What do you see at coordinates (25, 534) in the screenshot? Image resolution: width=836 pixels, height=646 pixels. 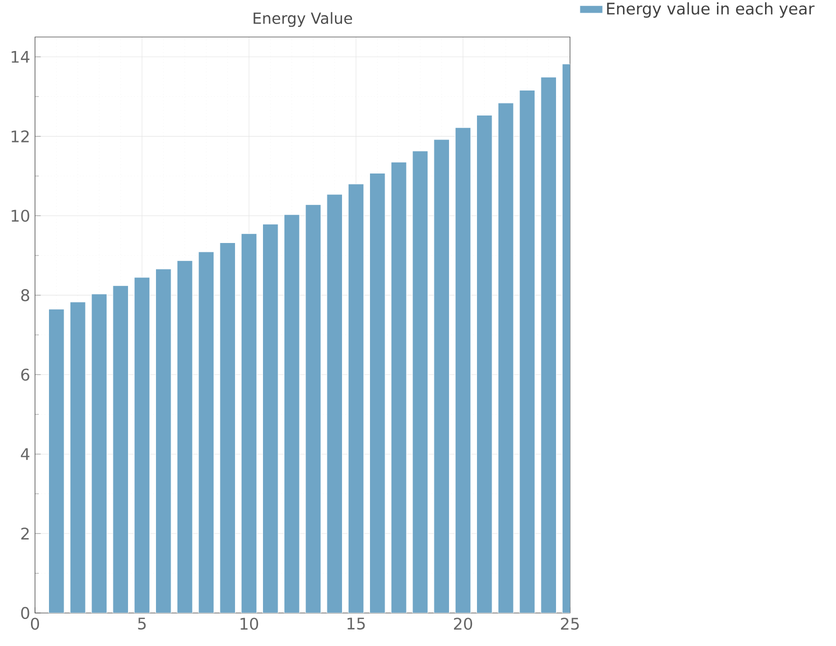 I see `y-tick-label: 2` at bounding box center [25, 534].